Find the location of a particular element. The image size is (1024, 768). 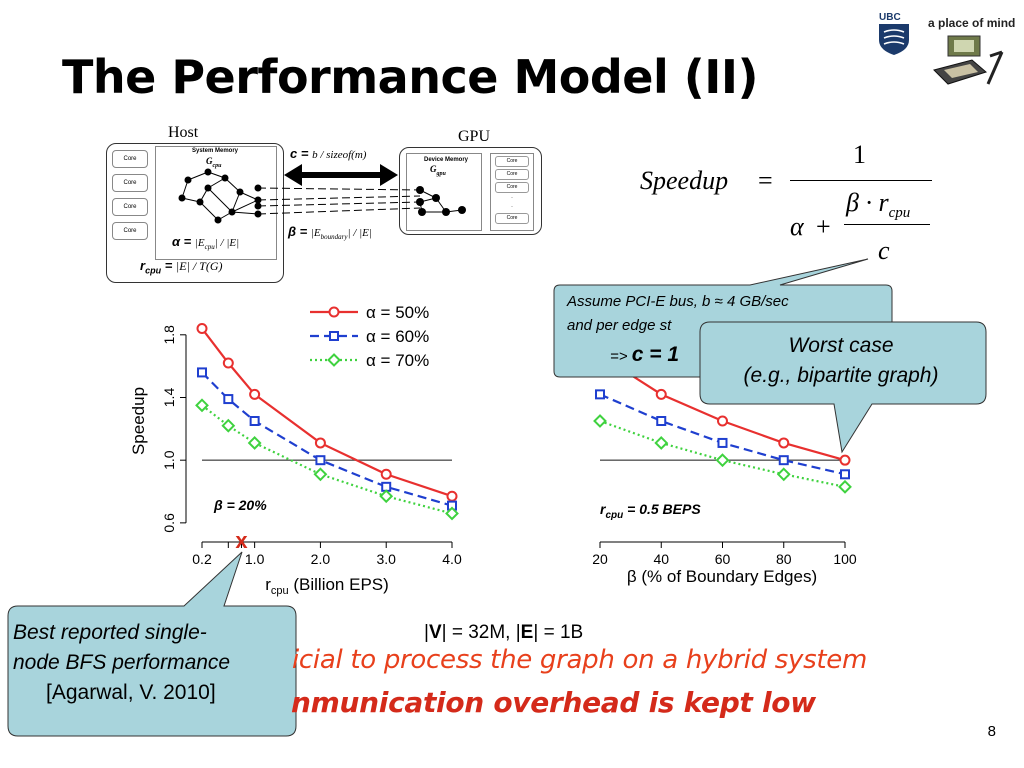

speedup-formula: Speedup = 1 α + β · rcpu c is located at coordinates (790, 205).